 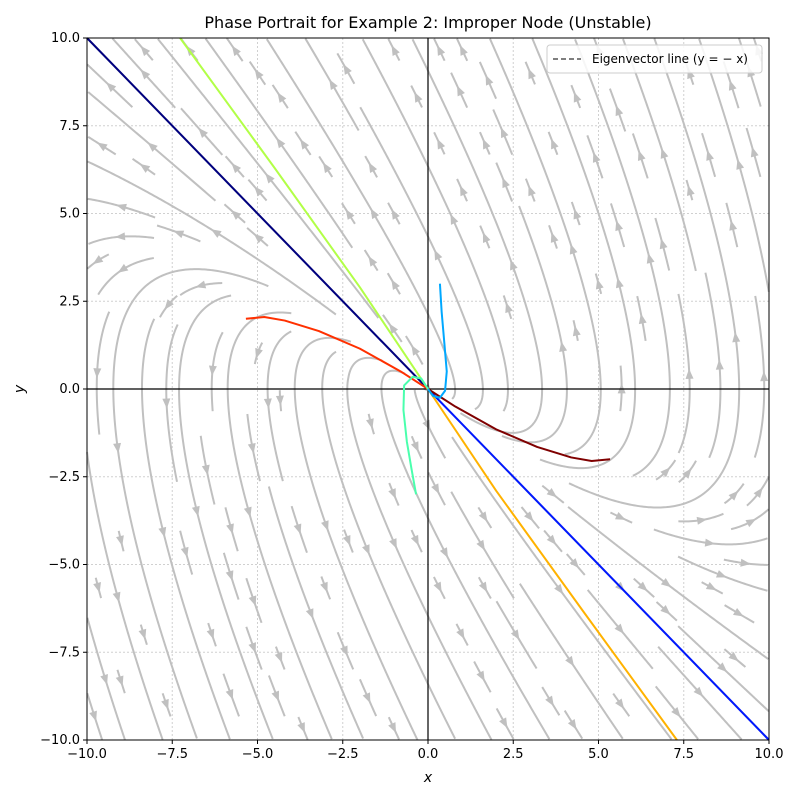 What do you see at coordinates (670, 59) in the screenshot?
I see `legend-label: Eigenvector line (y = − x)` at bounding box center [670, 59].